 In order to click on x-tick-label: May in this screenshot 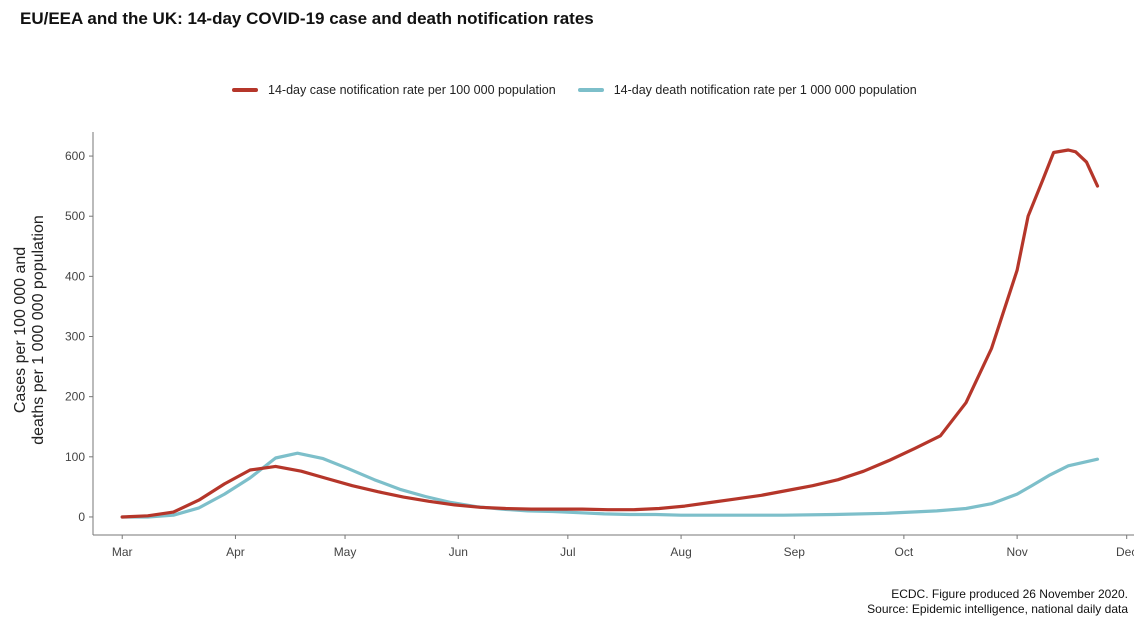, I will do `click(345, 552)`.